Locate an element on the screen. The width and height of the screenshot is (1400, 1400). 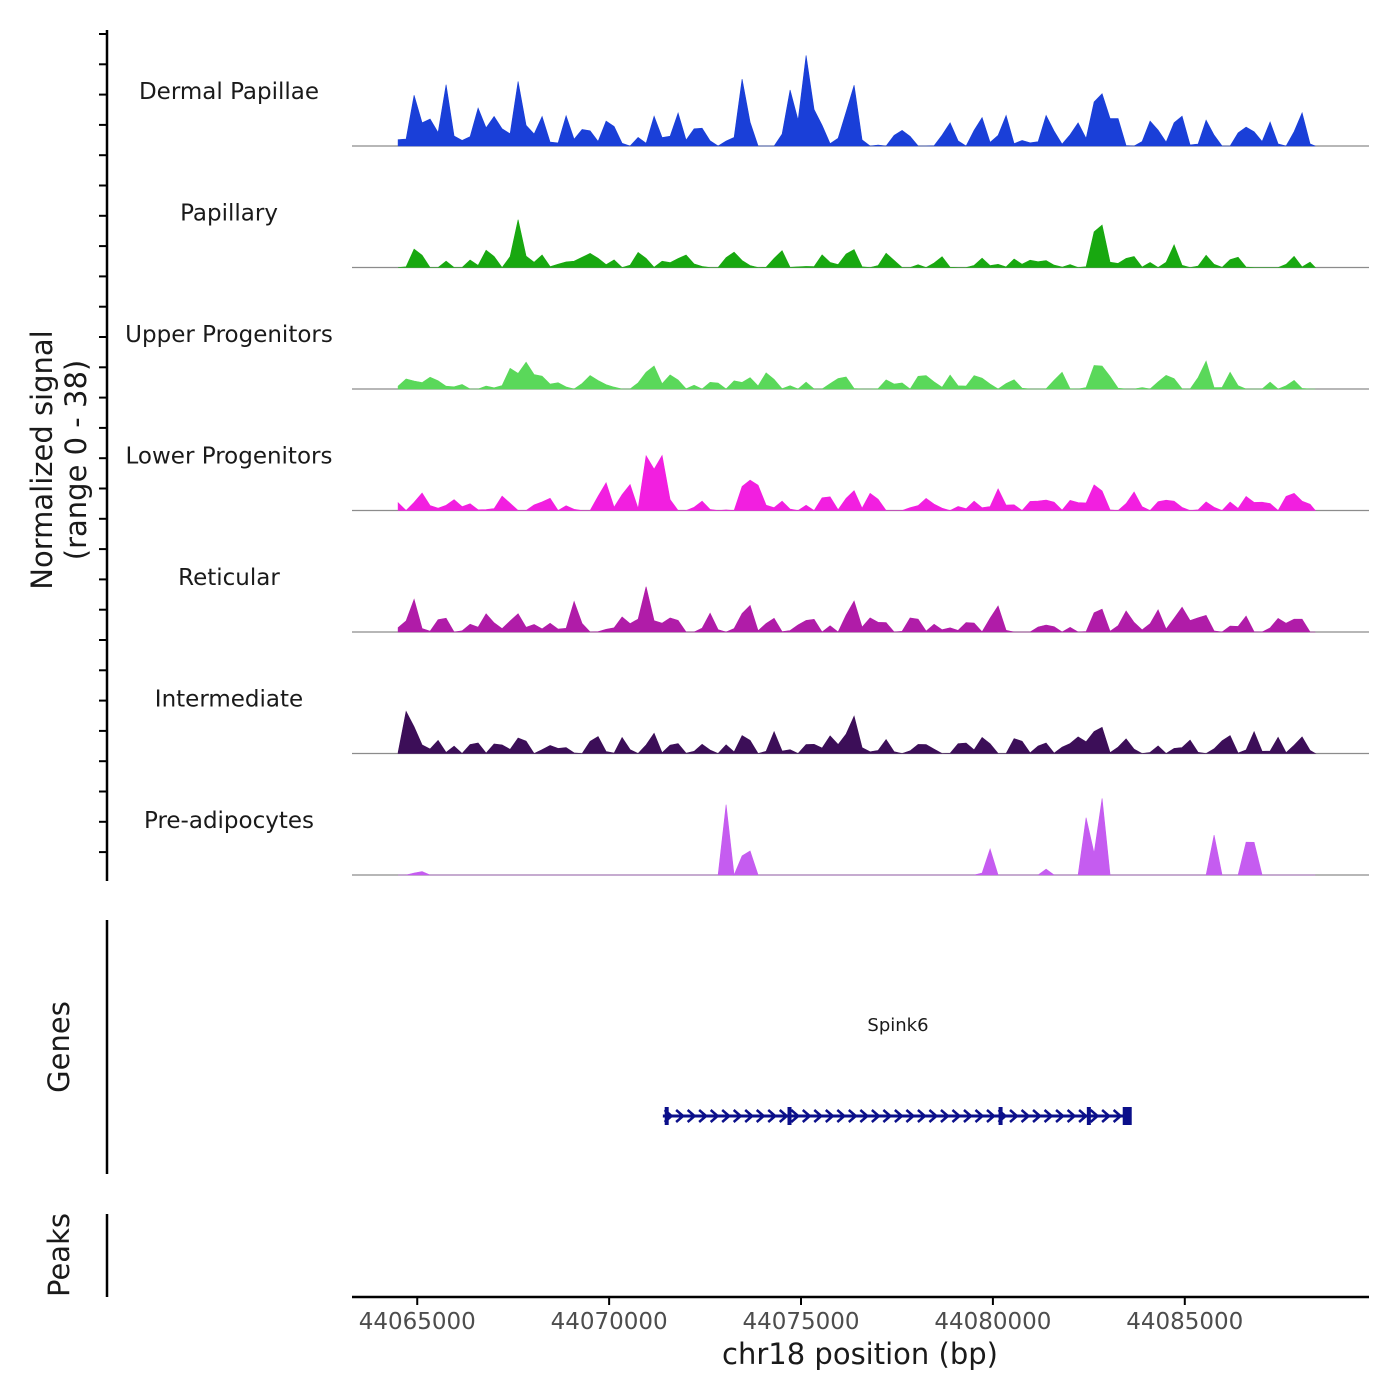
x-tick-label: 44075000 is located at coordinates (800, 1322).